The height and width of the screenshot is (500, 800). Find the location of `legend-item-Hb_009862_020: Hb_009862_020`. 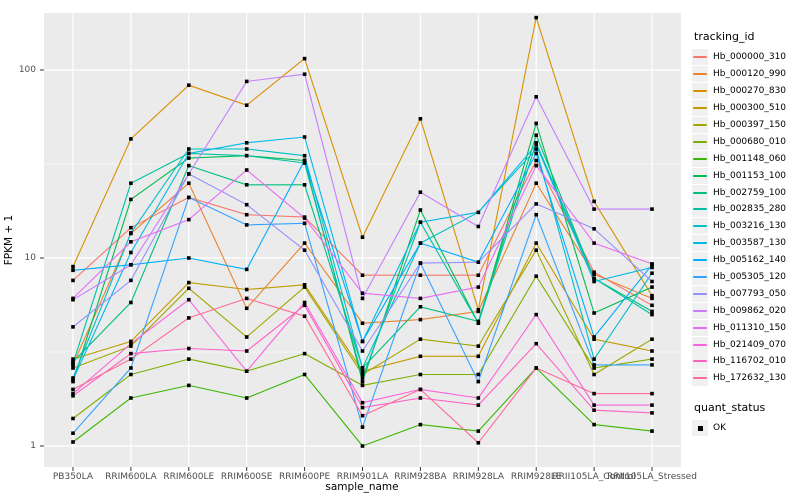

legend-item-Hb_009862_020: Hb_009862_020 is located at coordinates (745, 310).